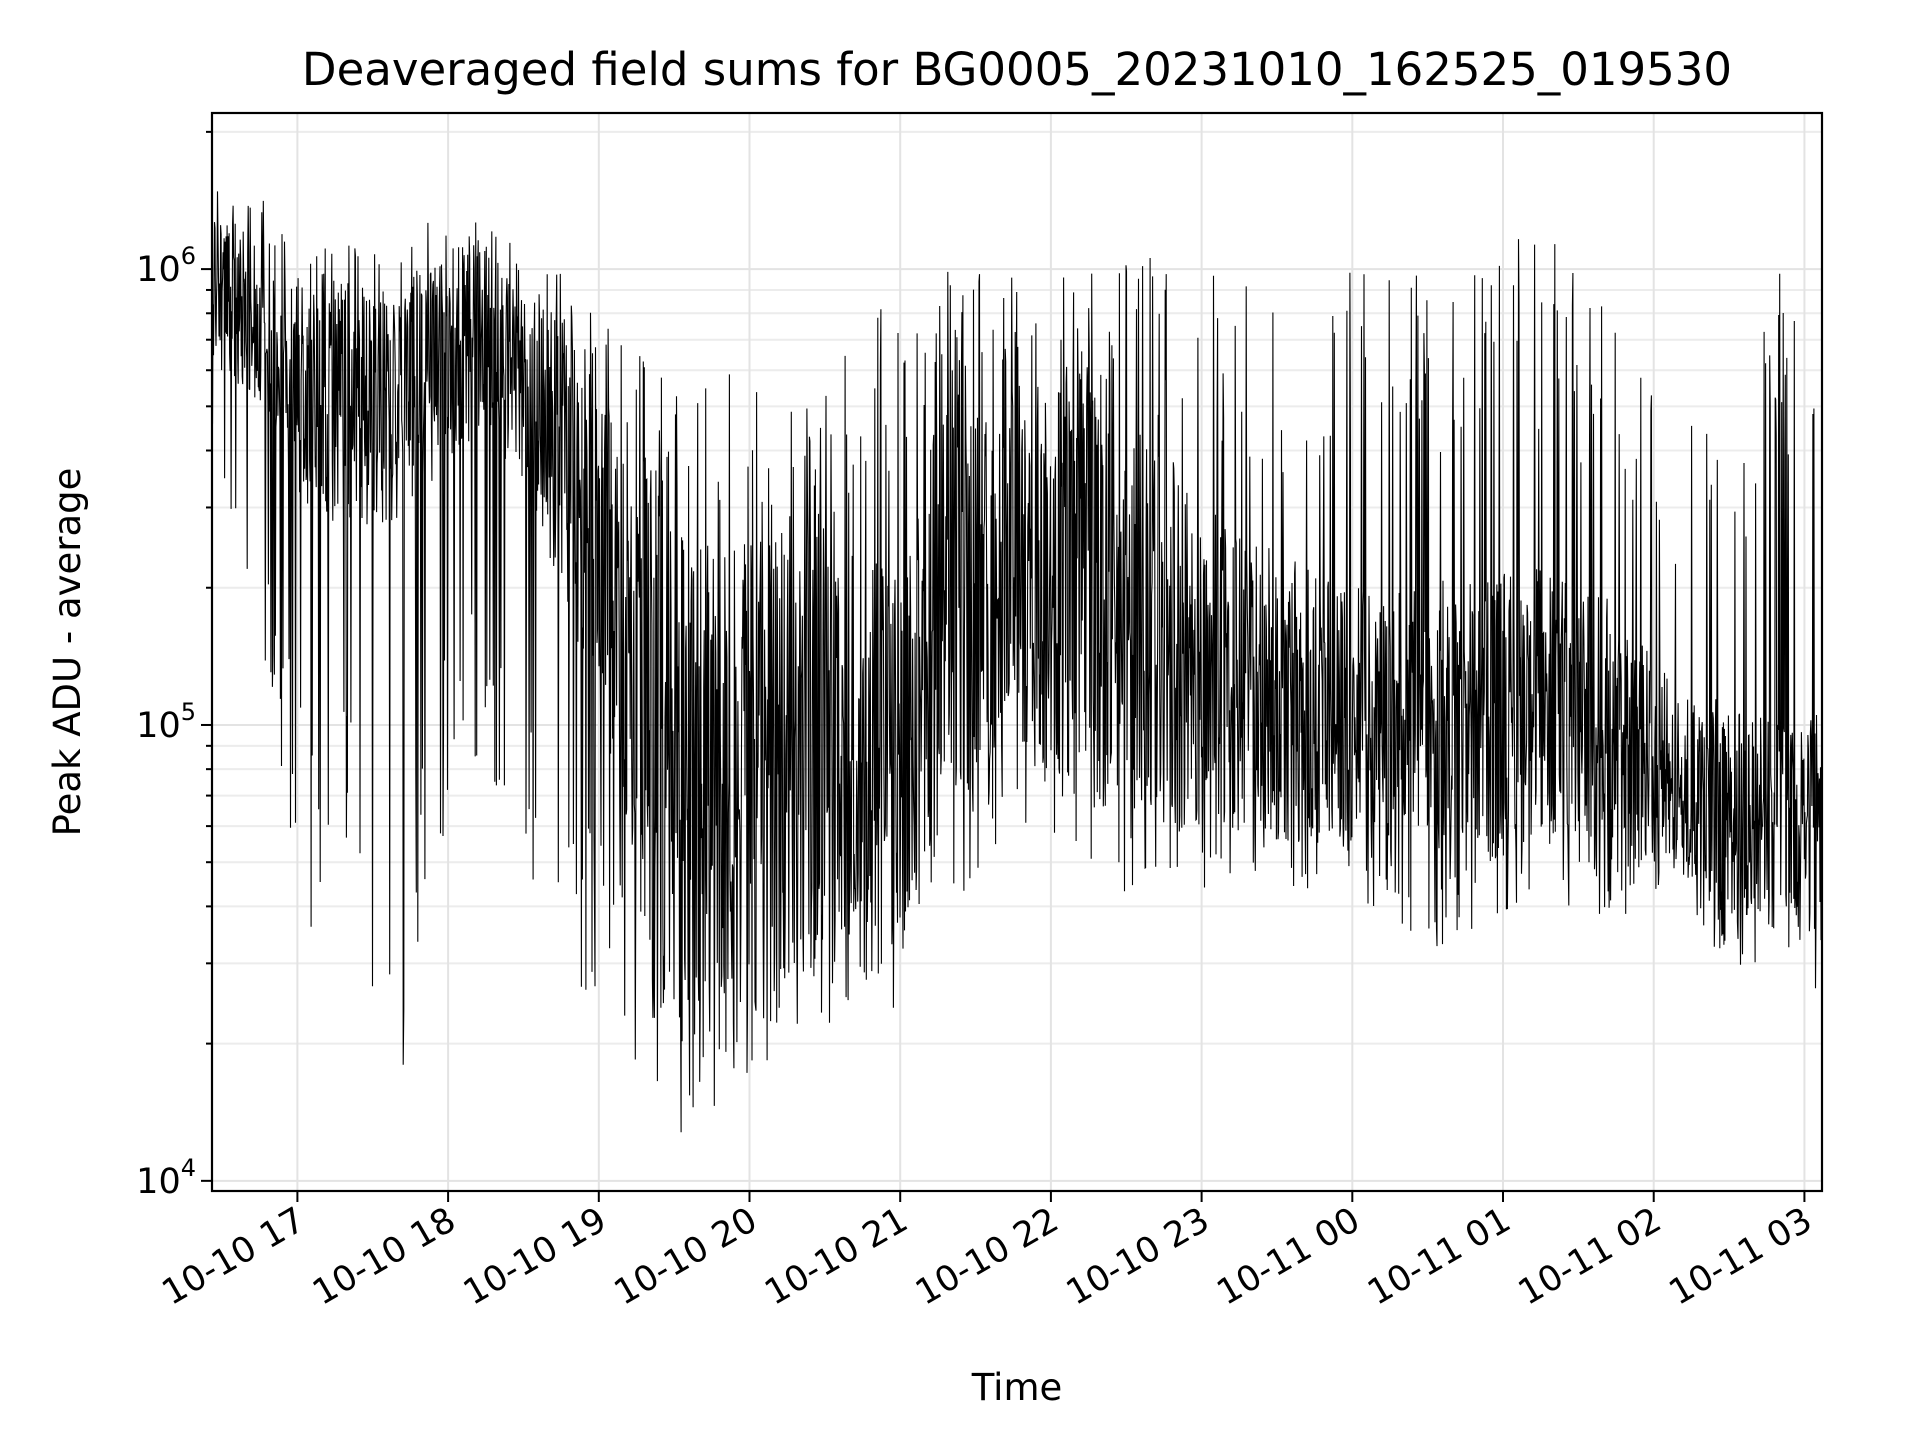 This screenshot has width=1920, height=1440. What do you see at coordinates (166, 722) in the screenshot?
I see `y-tick-label: 10⁵` at bounding box center [166, 722].